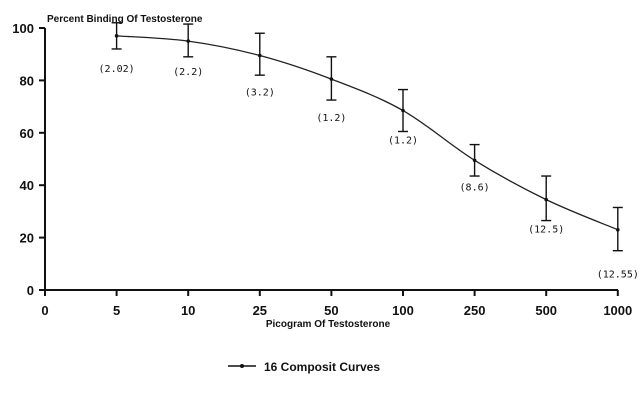 This screenshot has width=640, height=403. Describe the element at coordinates (546, 230) in the screenshot. I see `point-label: (12.5)` at that location.